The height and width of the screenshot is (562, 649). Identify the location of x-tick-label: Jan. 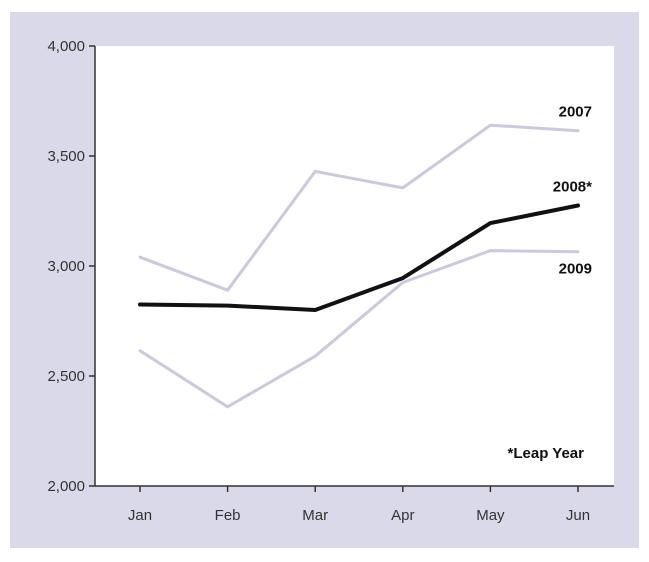
(140, 515).